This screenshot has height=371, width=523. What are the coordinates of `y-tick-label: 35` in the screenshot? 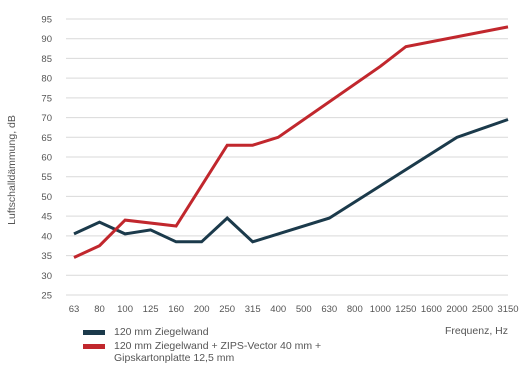 It's located at (46, 256).